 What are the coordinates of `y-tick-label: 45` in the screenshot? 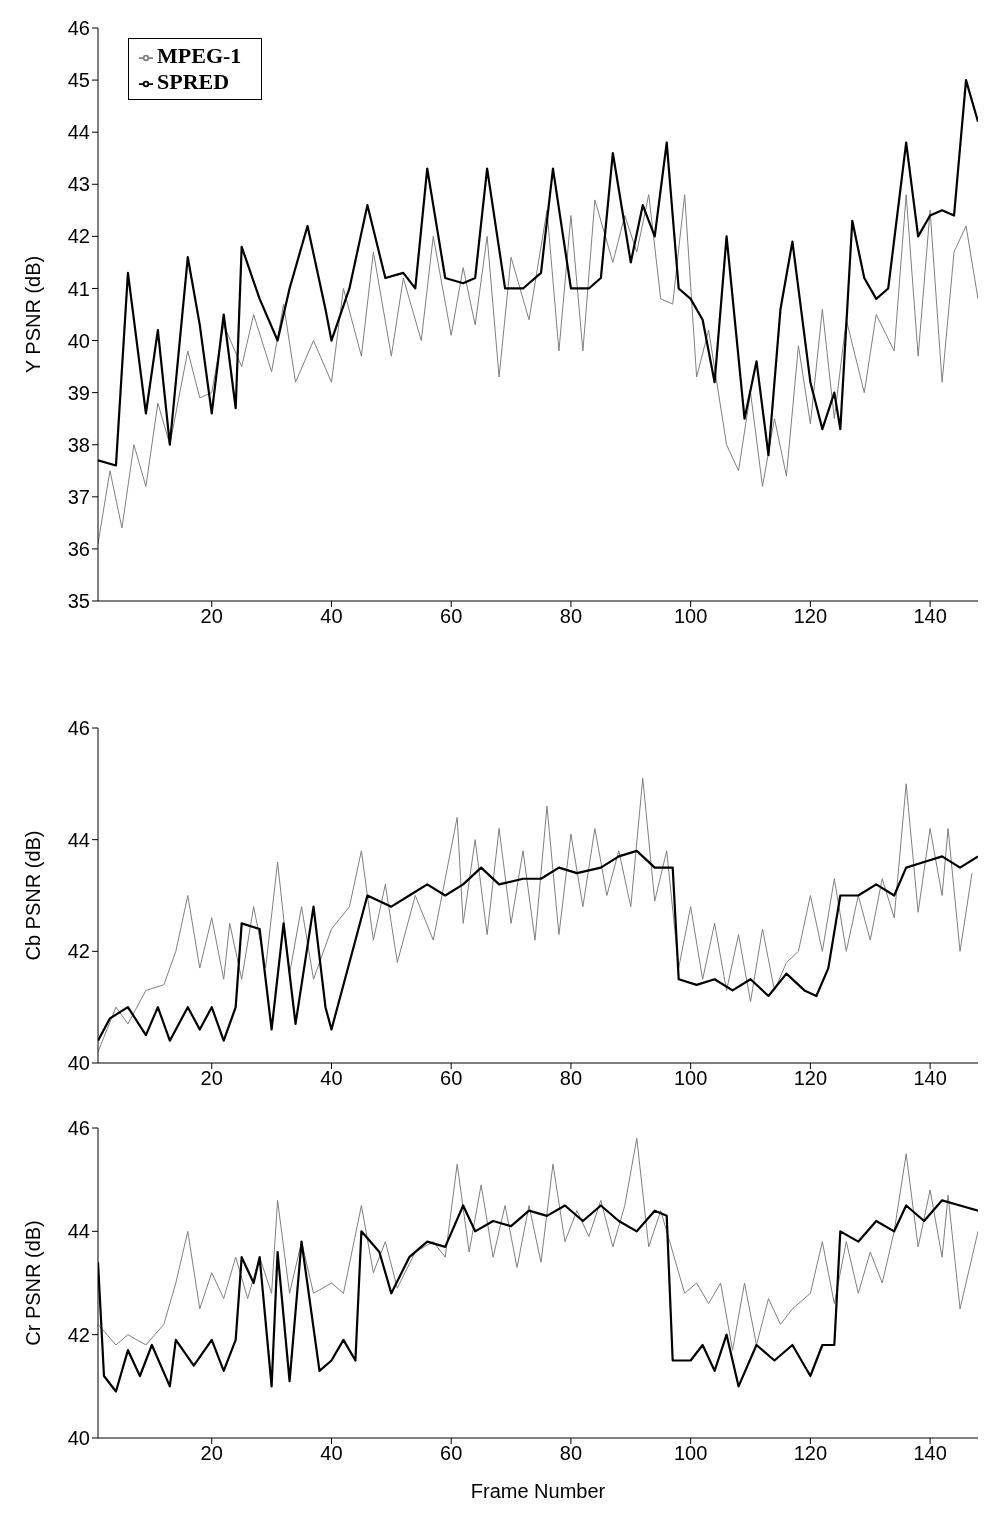 It's located at (78, 80).